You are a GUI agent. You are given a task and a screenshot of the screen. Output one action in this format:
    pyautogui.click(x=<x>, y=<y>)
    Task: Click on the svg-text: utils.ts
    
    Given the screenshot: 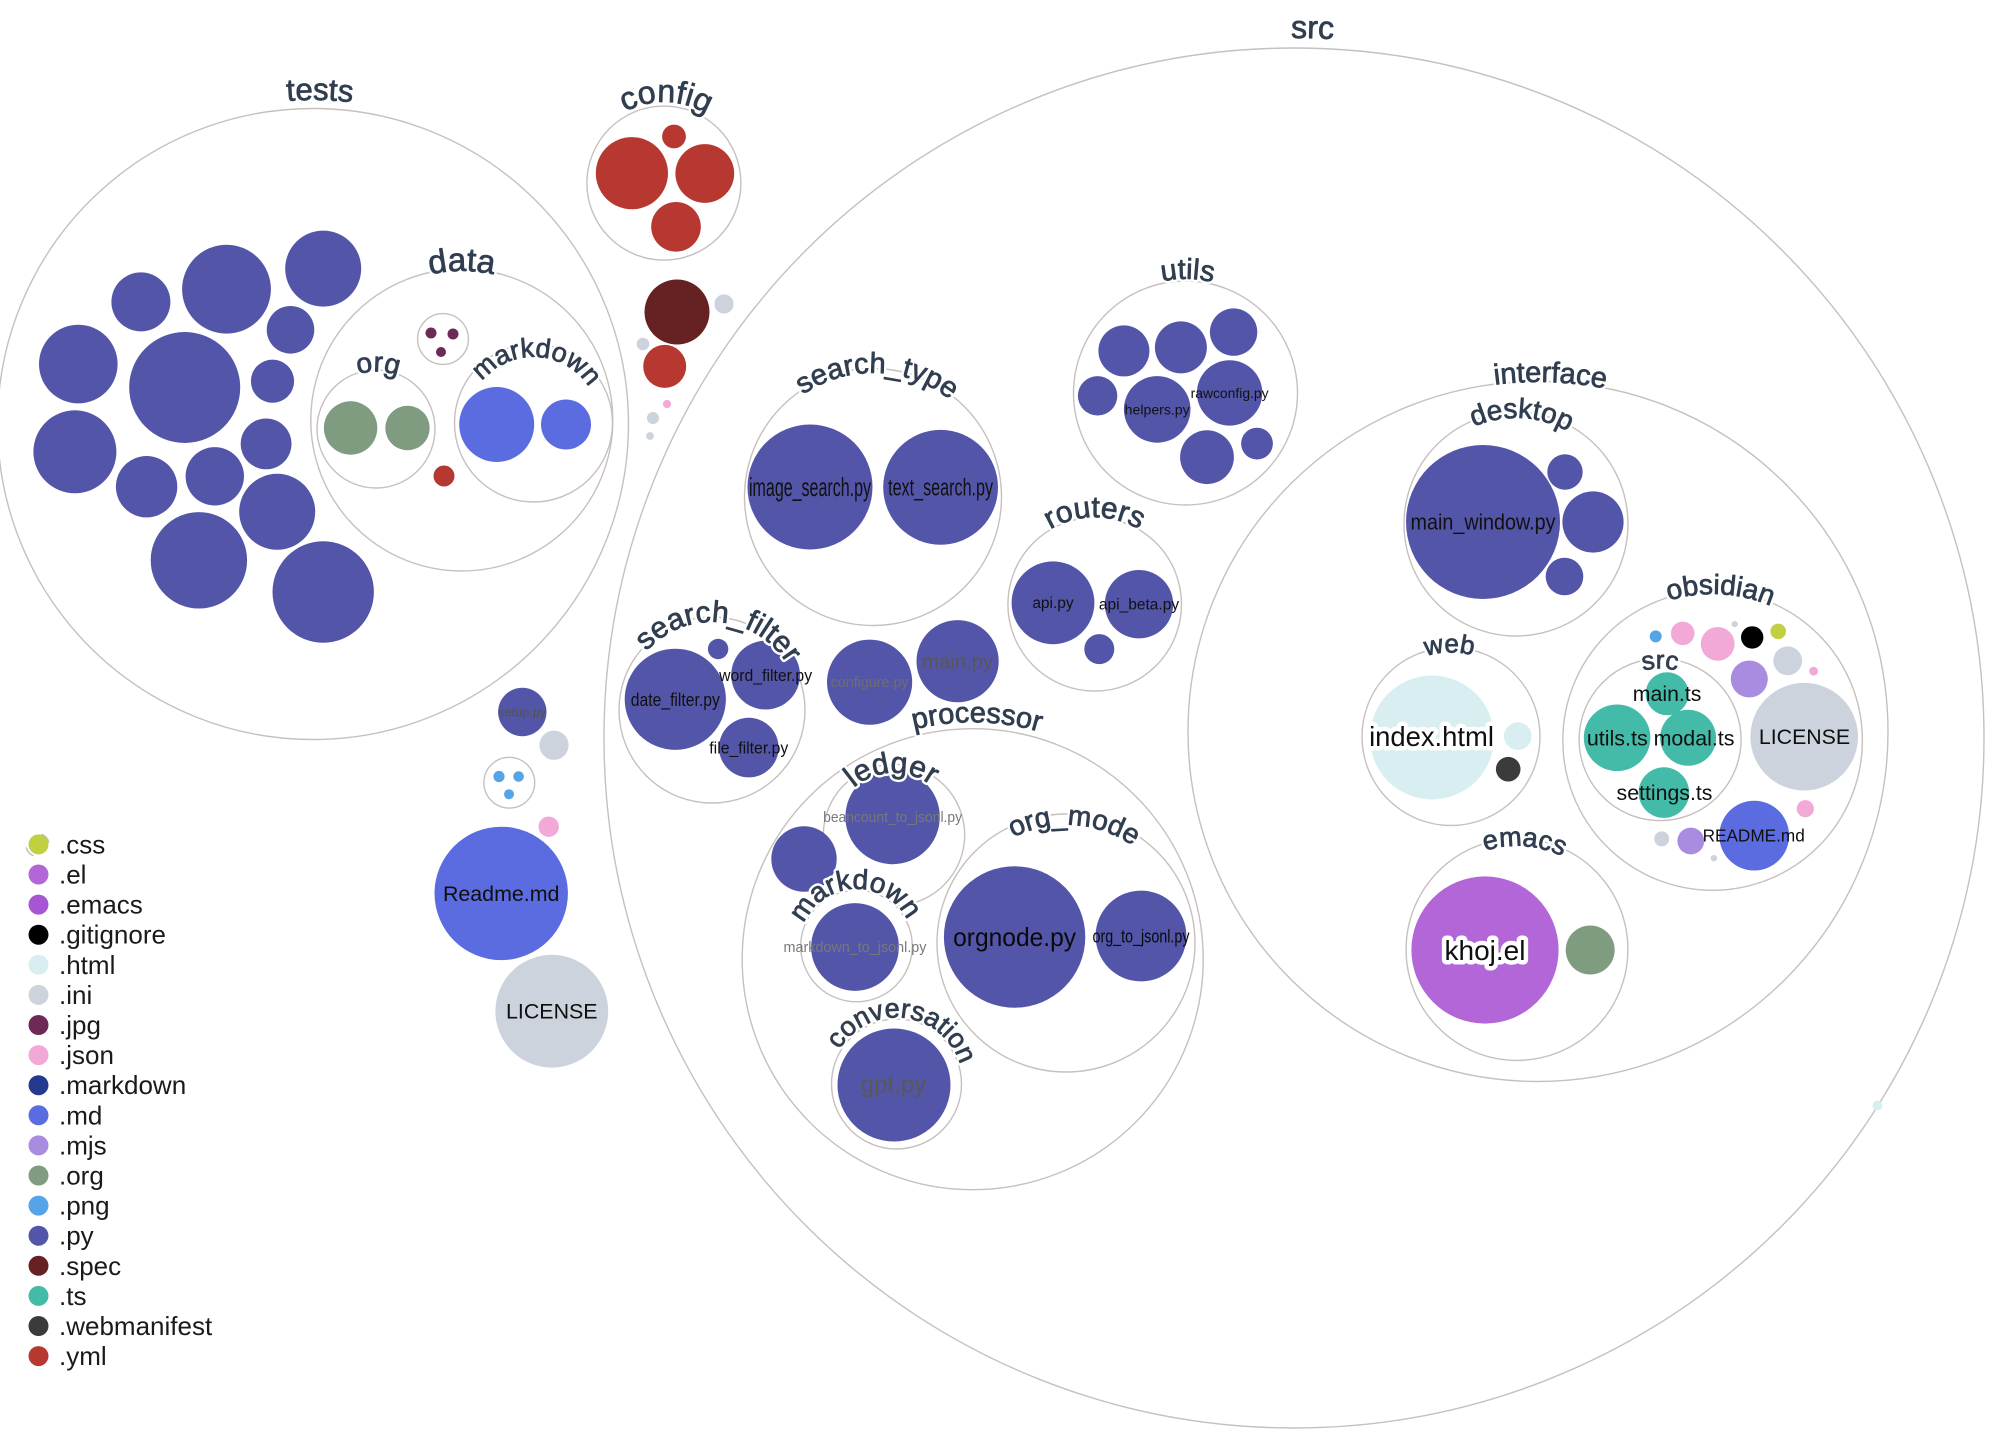 What is the action you would take?
    pyautogui.click(x=1617, y=738)
    